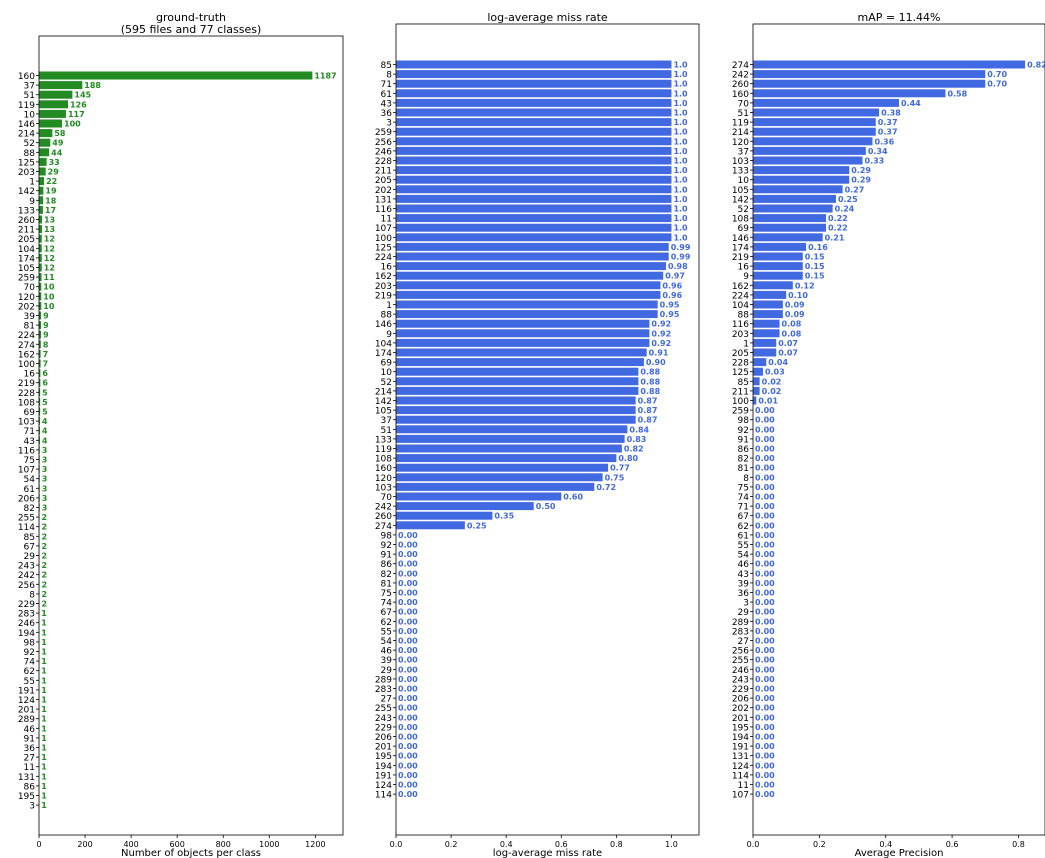 The image size is (1045, 858). I want to click on panel2-value-label-43: 1.0, so click(680, 103).